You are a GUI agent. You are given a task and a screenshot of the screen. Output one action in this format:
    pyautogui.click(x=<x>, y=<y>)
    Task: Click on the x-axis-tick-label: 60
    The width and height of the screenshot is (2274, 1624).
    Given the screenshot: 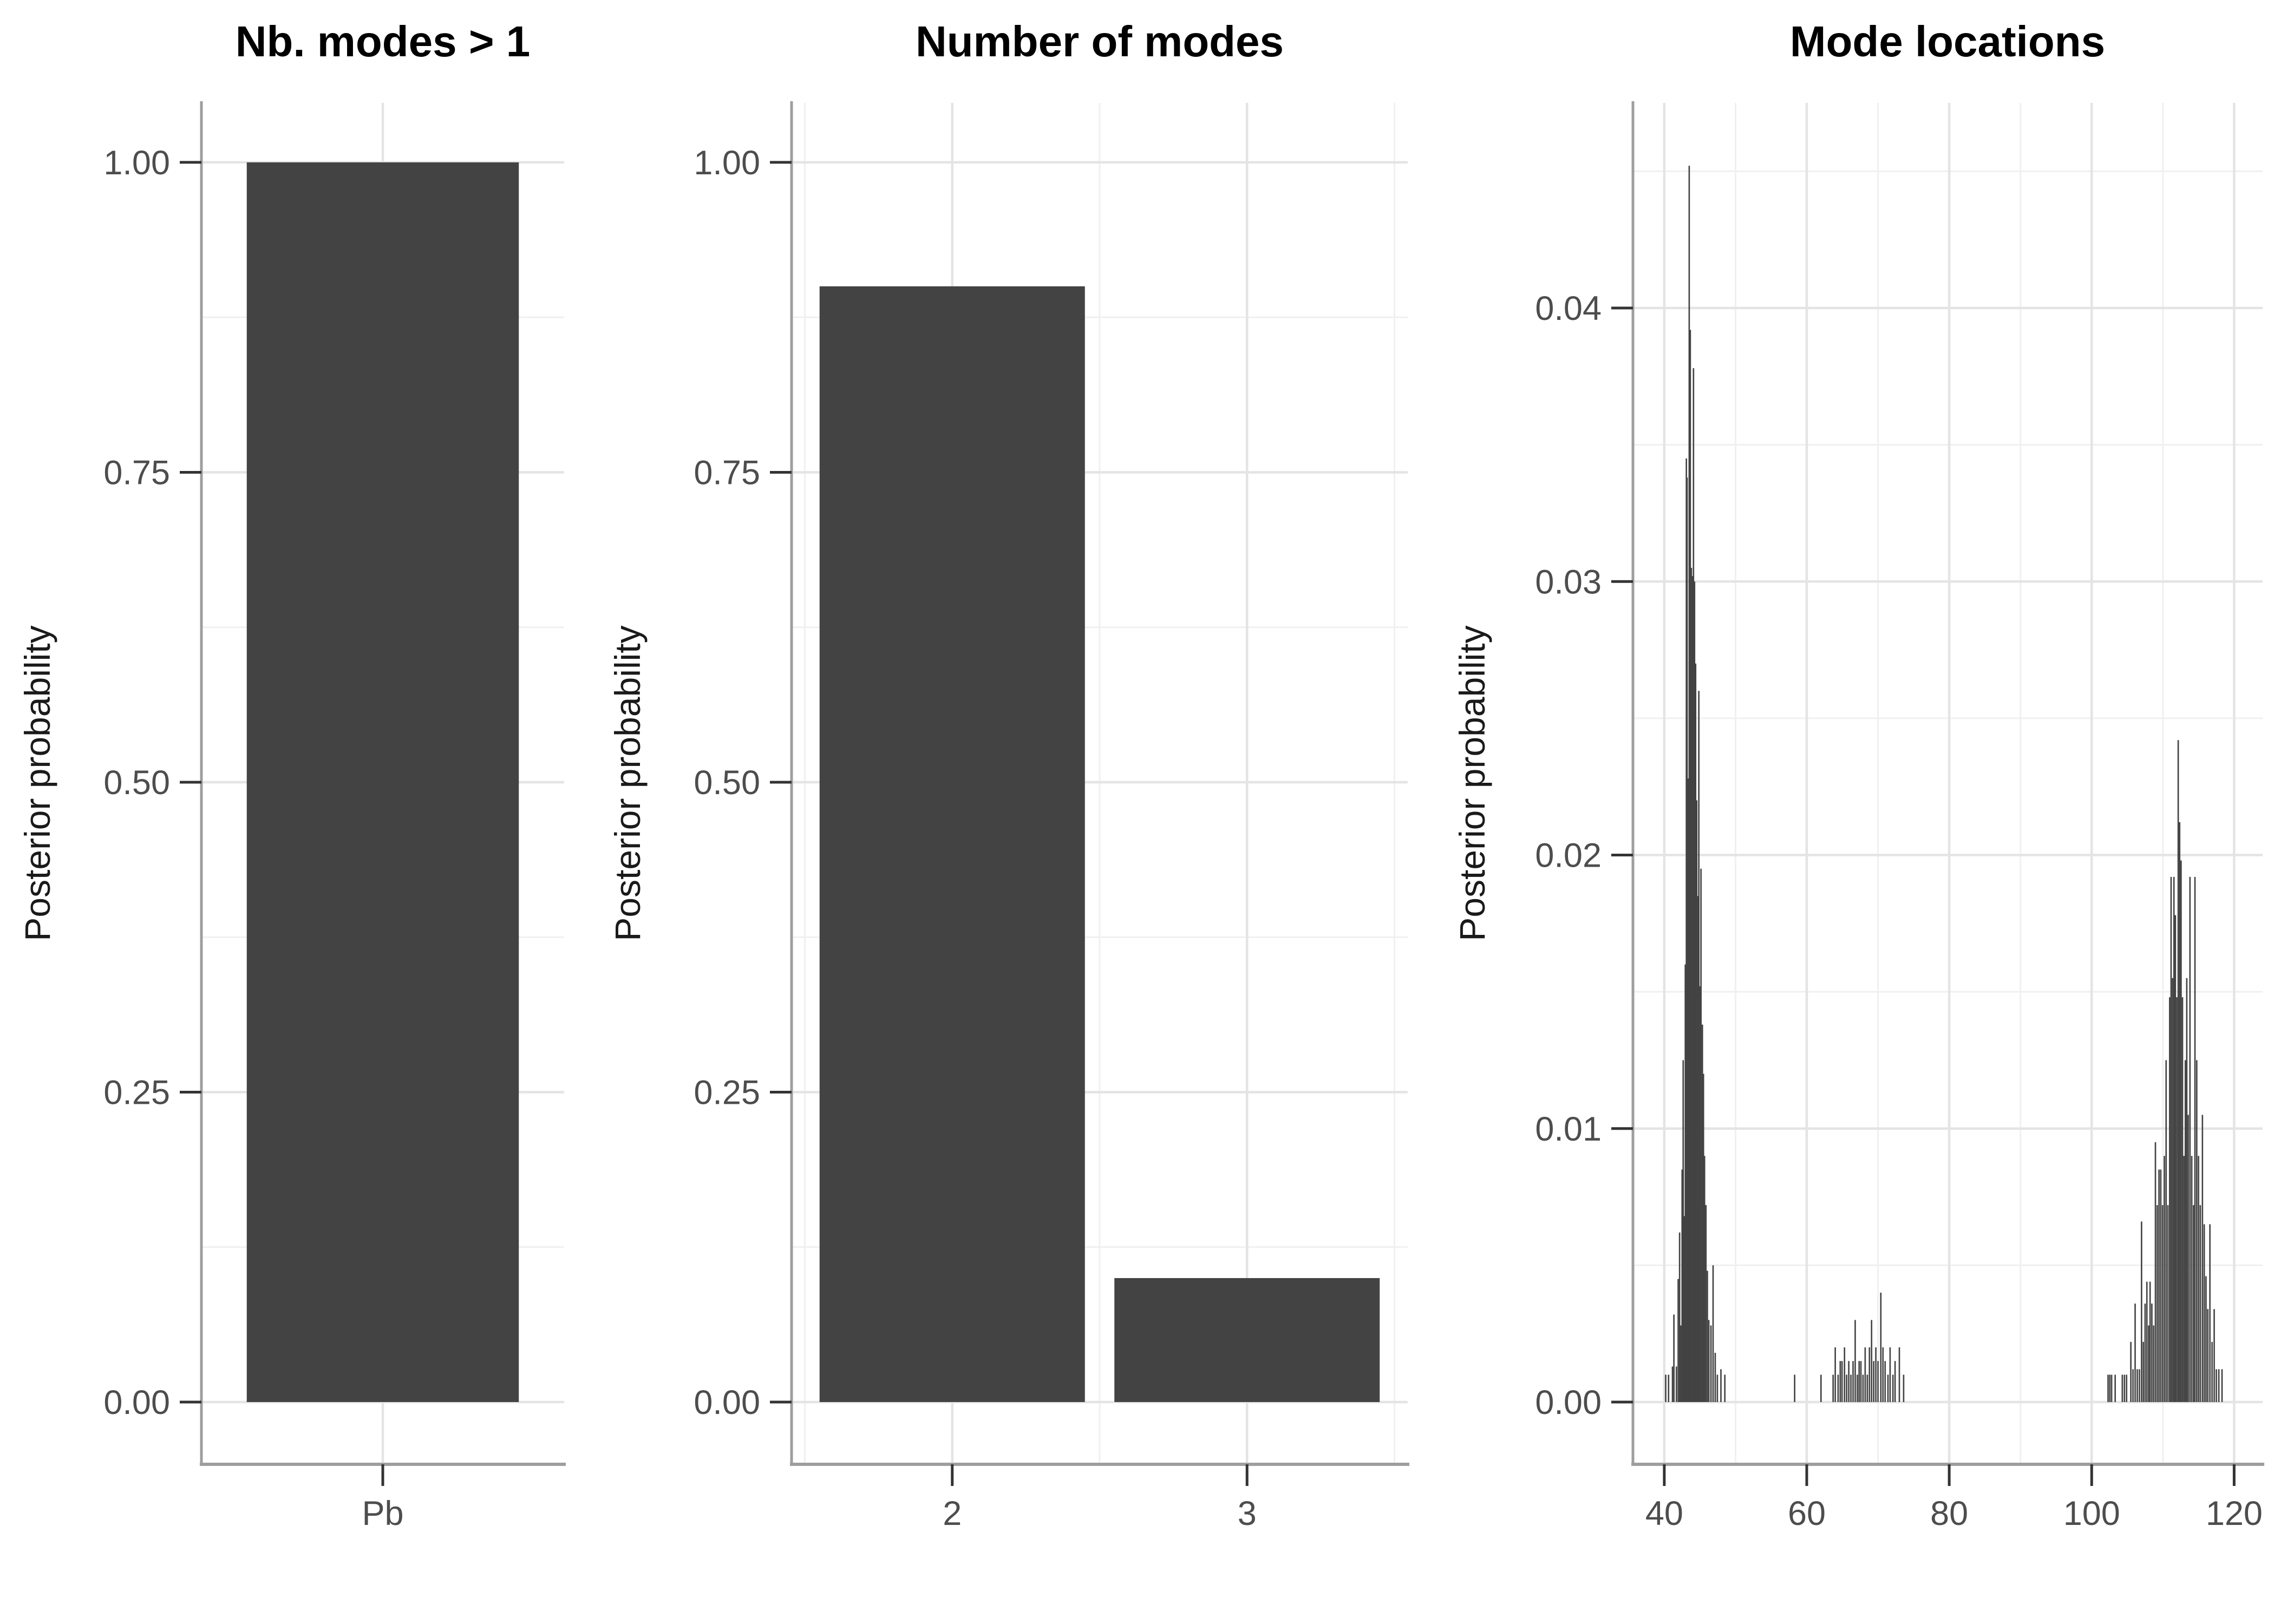 What is the action you would take?
    pyautogui.click(x=1807, y=1514)
    